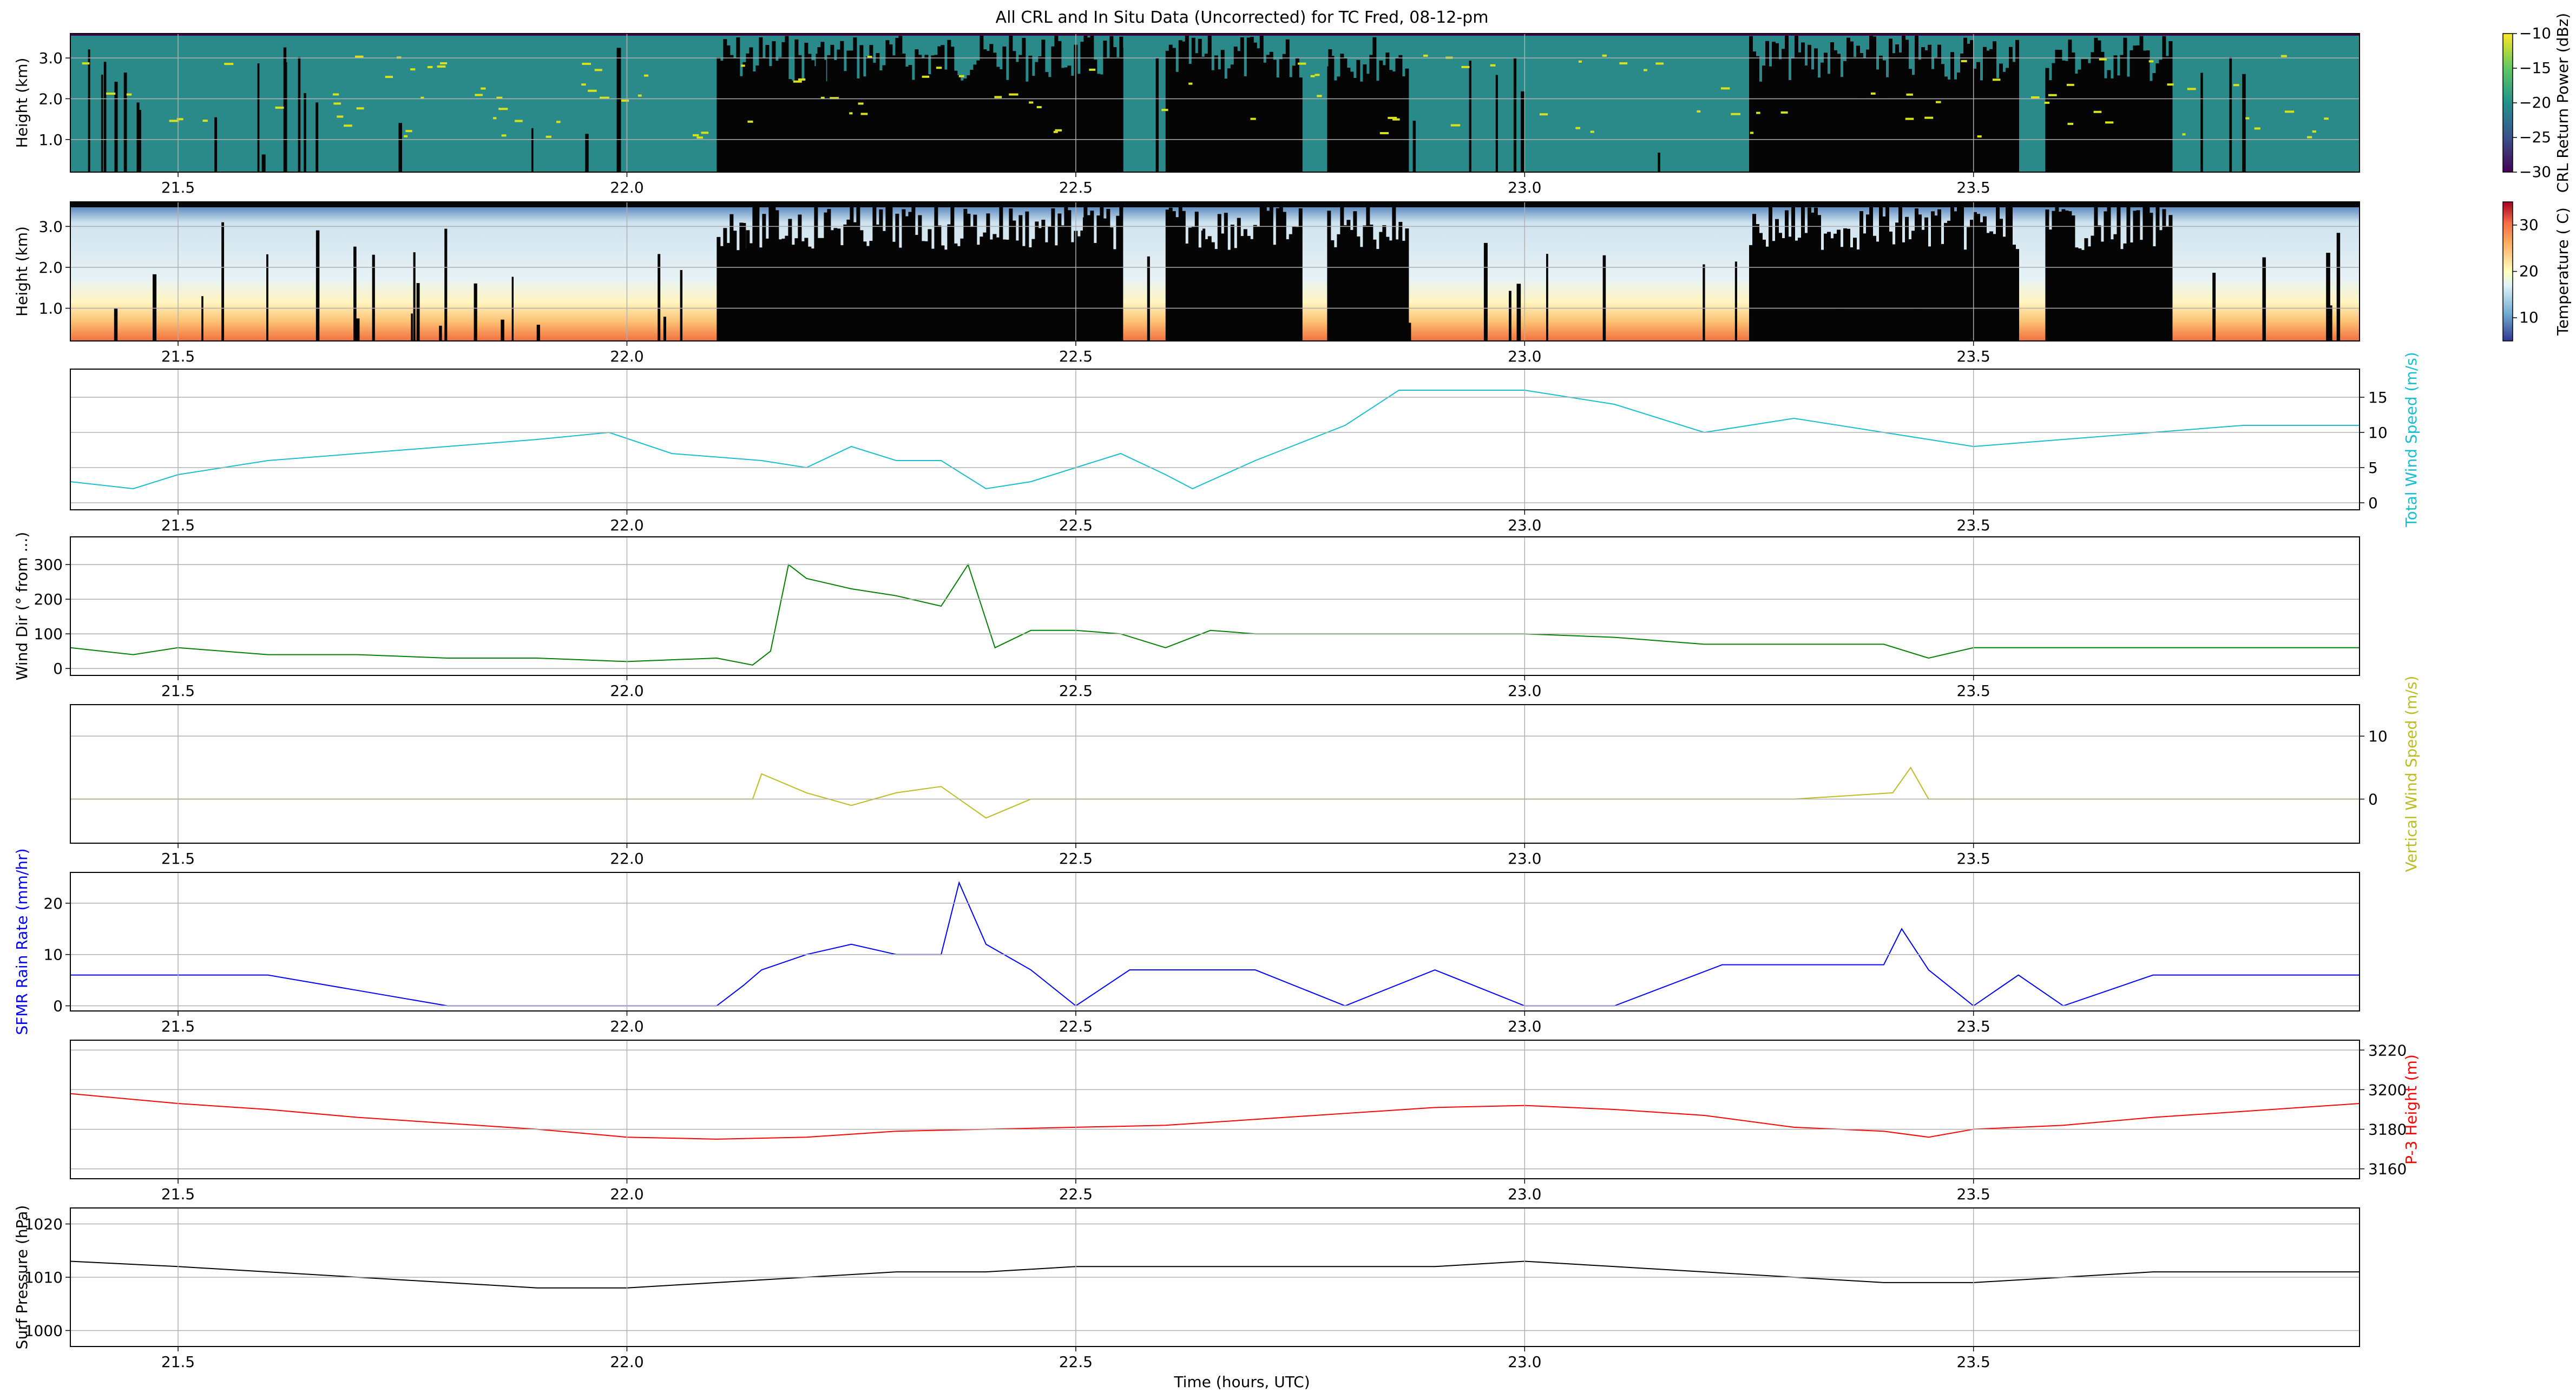 The height and width of the screenshot is (1399, 2576). Describe the element at coordinates (1215, 1274) in the screenshot. I see `series-line-surface_pressure` at that location.